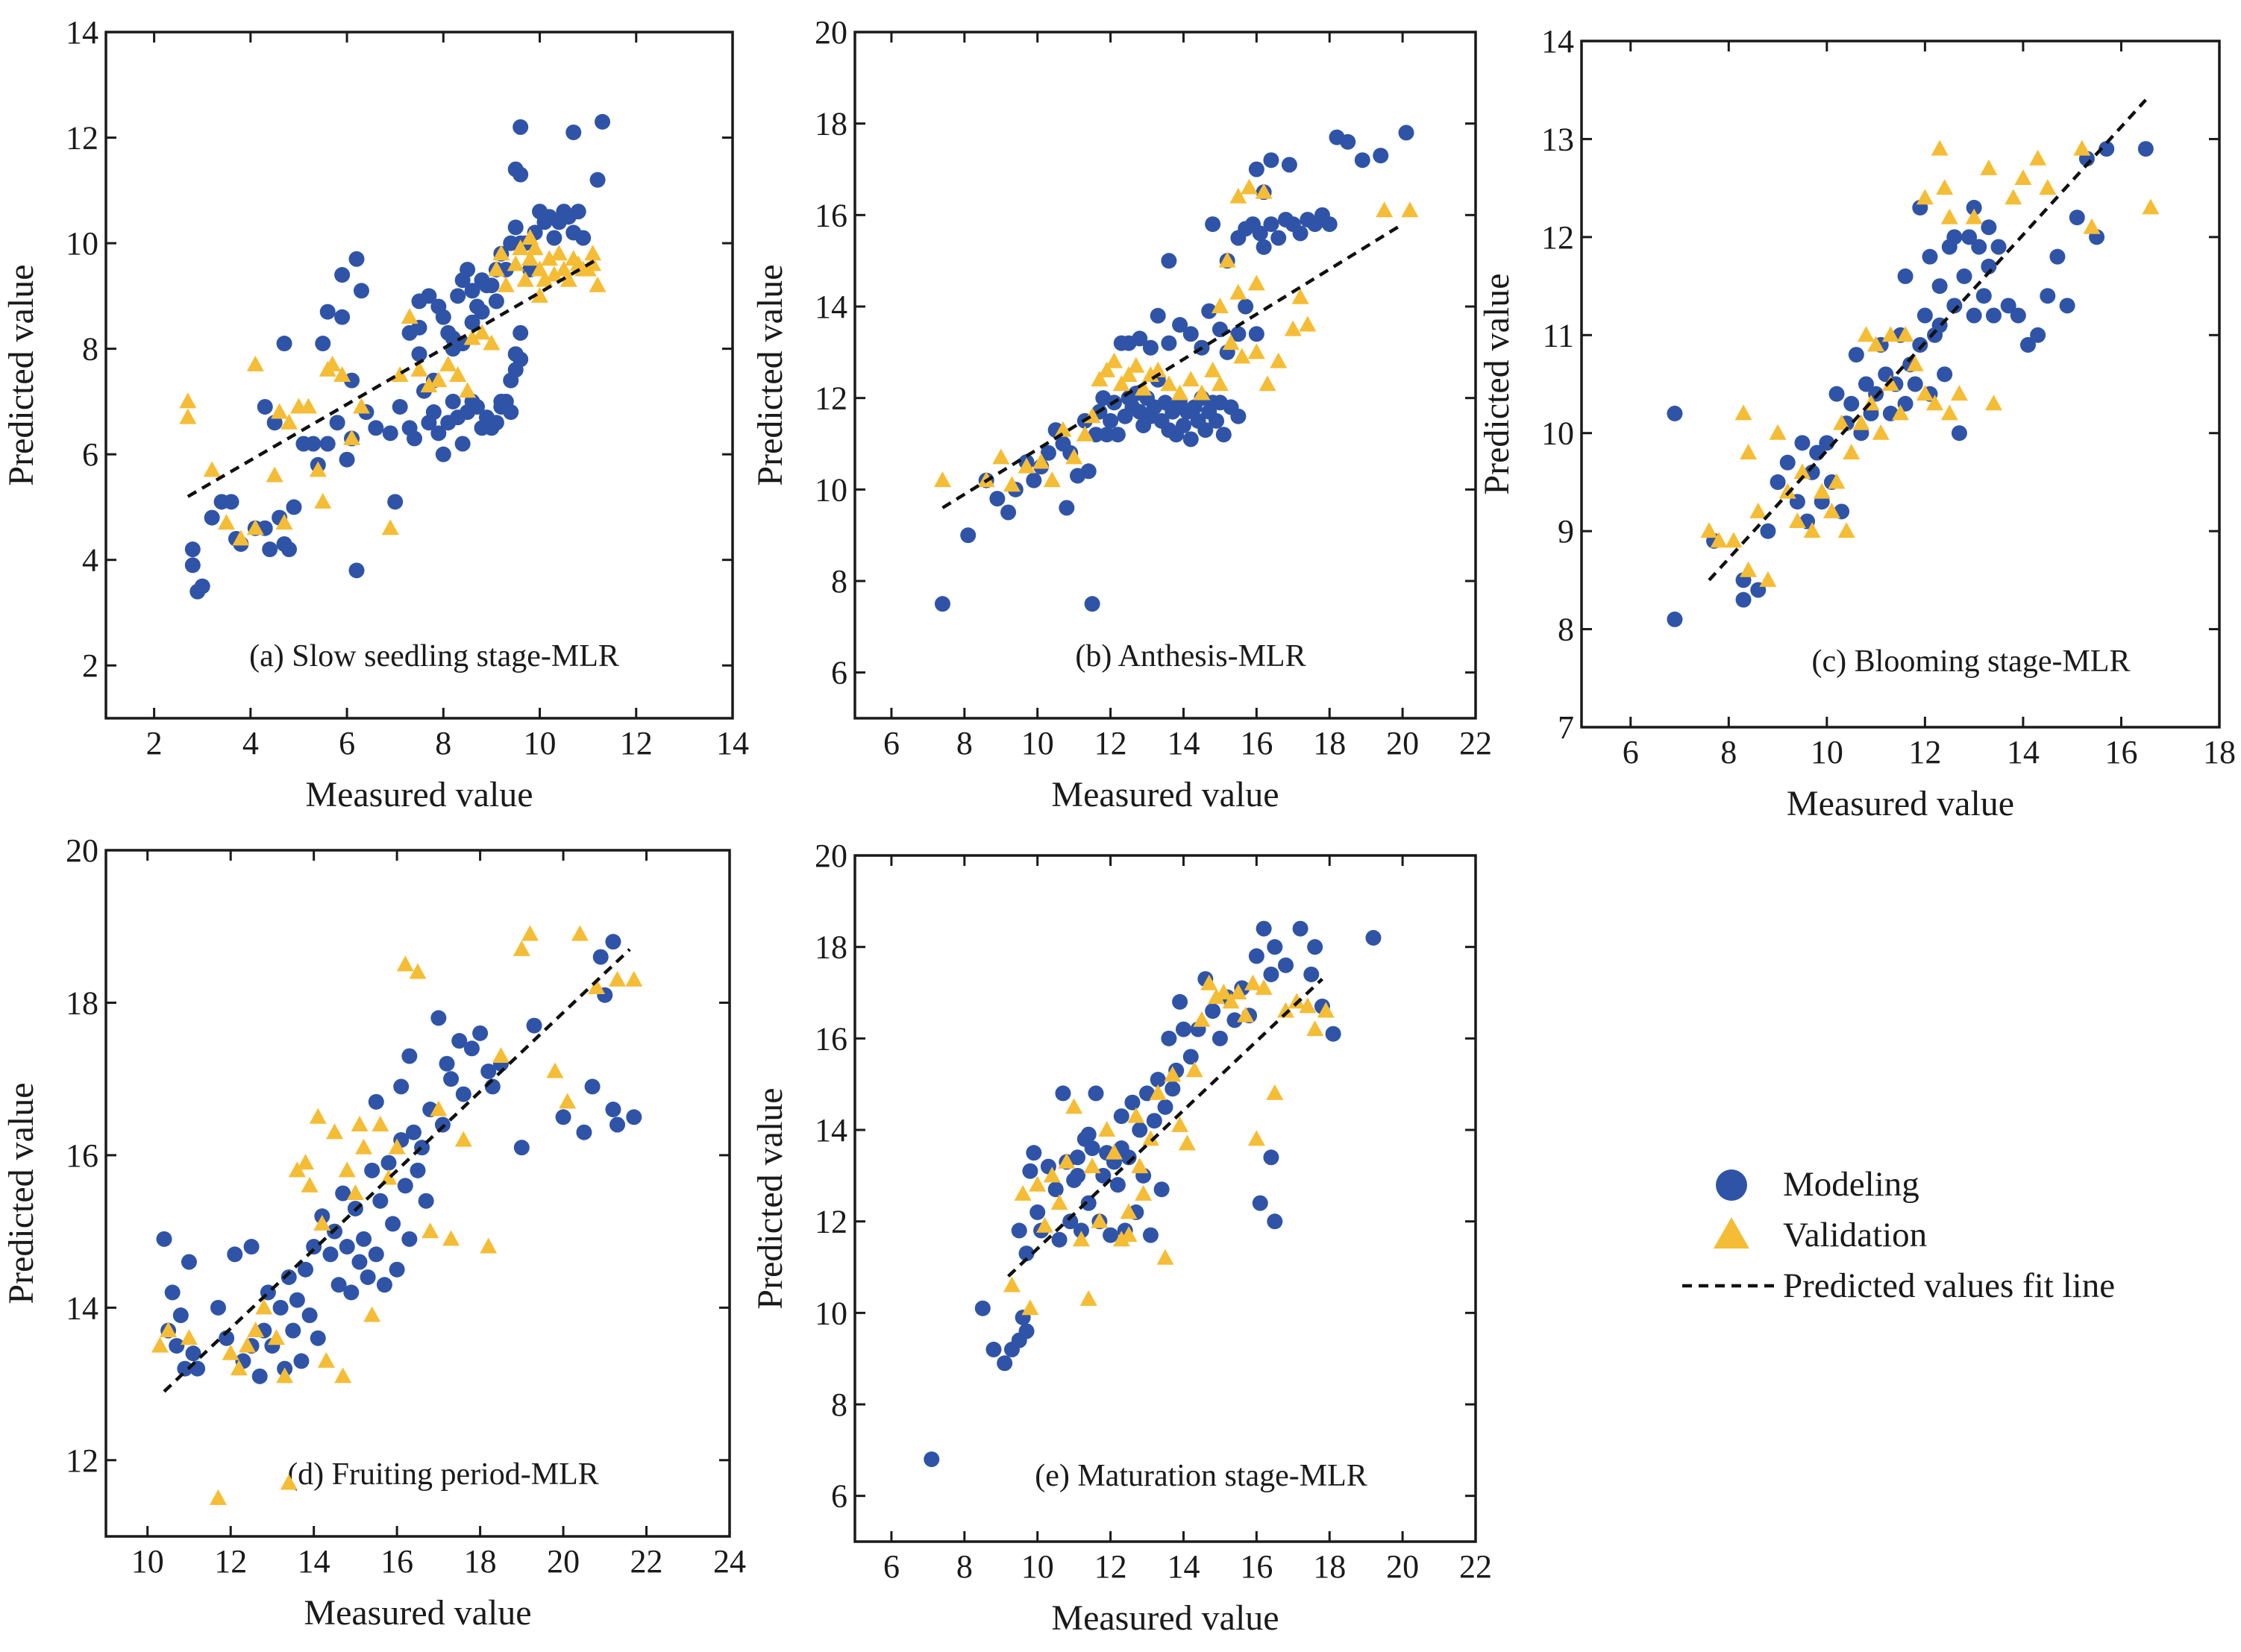  Describe the element at coordinates (540, 743) in the screenshot. I see `x-tick-label: 10` at that location.